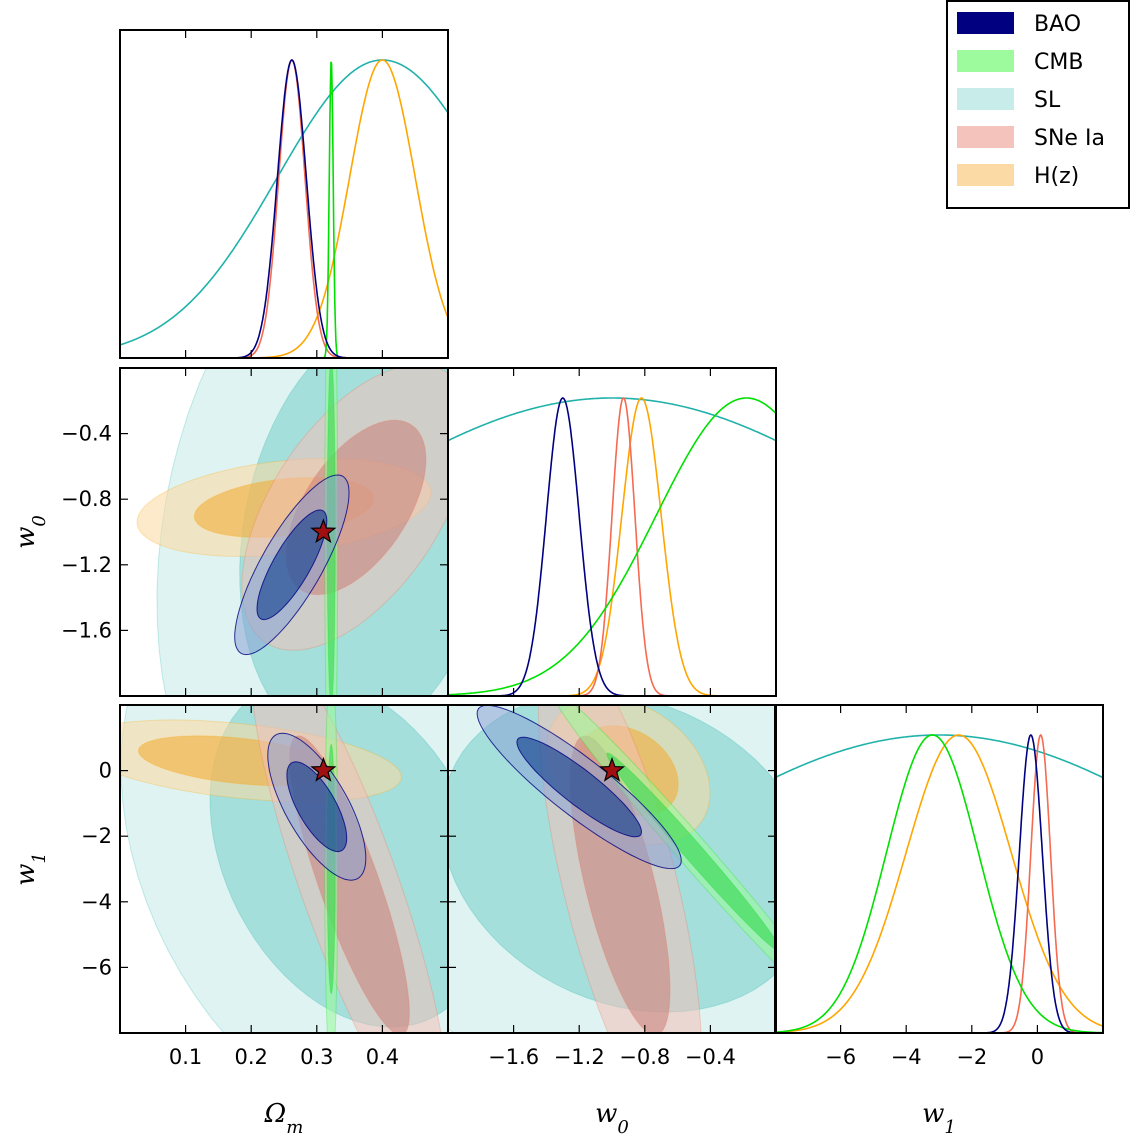 This screenshot has height=1143, width=1133. What do you see at coordinates (316, 1057) in the screenshot?
I see `x-tick-label: 0.3` at bounding box center [316, 1057].